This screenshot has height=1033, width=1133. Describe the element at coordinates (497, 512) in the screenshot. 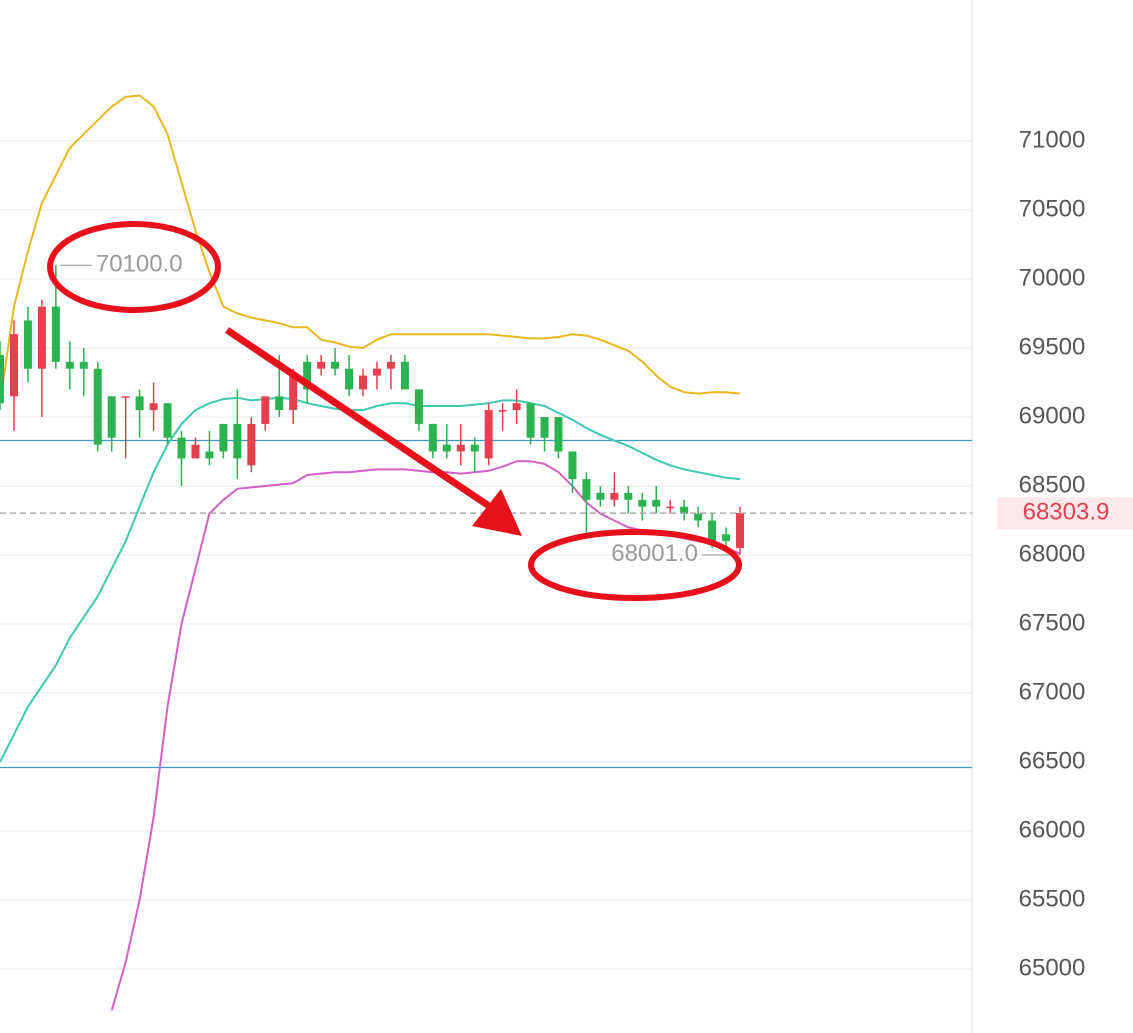

I see `arrow-head` at that location.